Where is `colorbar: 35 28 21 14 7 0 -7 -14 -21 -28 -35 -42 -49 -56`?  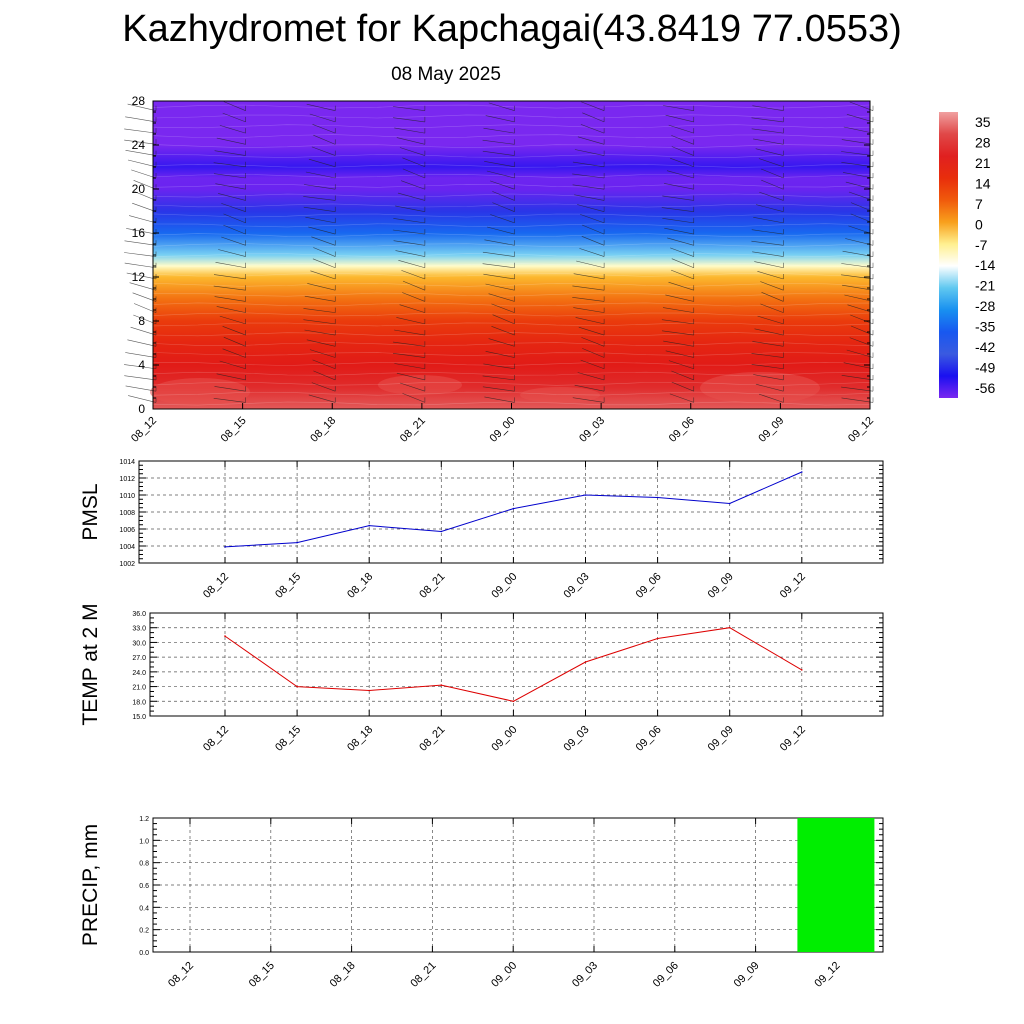 colorbar: 35 28 21 14 7 0 -7 -14 -21 -28 -35 -42 -49 -56 is located at coordinates (967, 255).